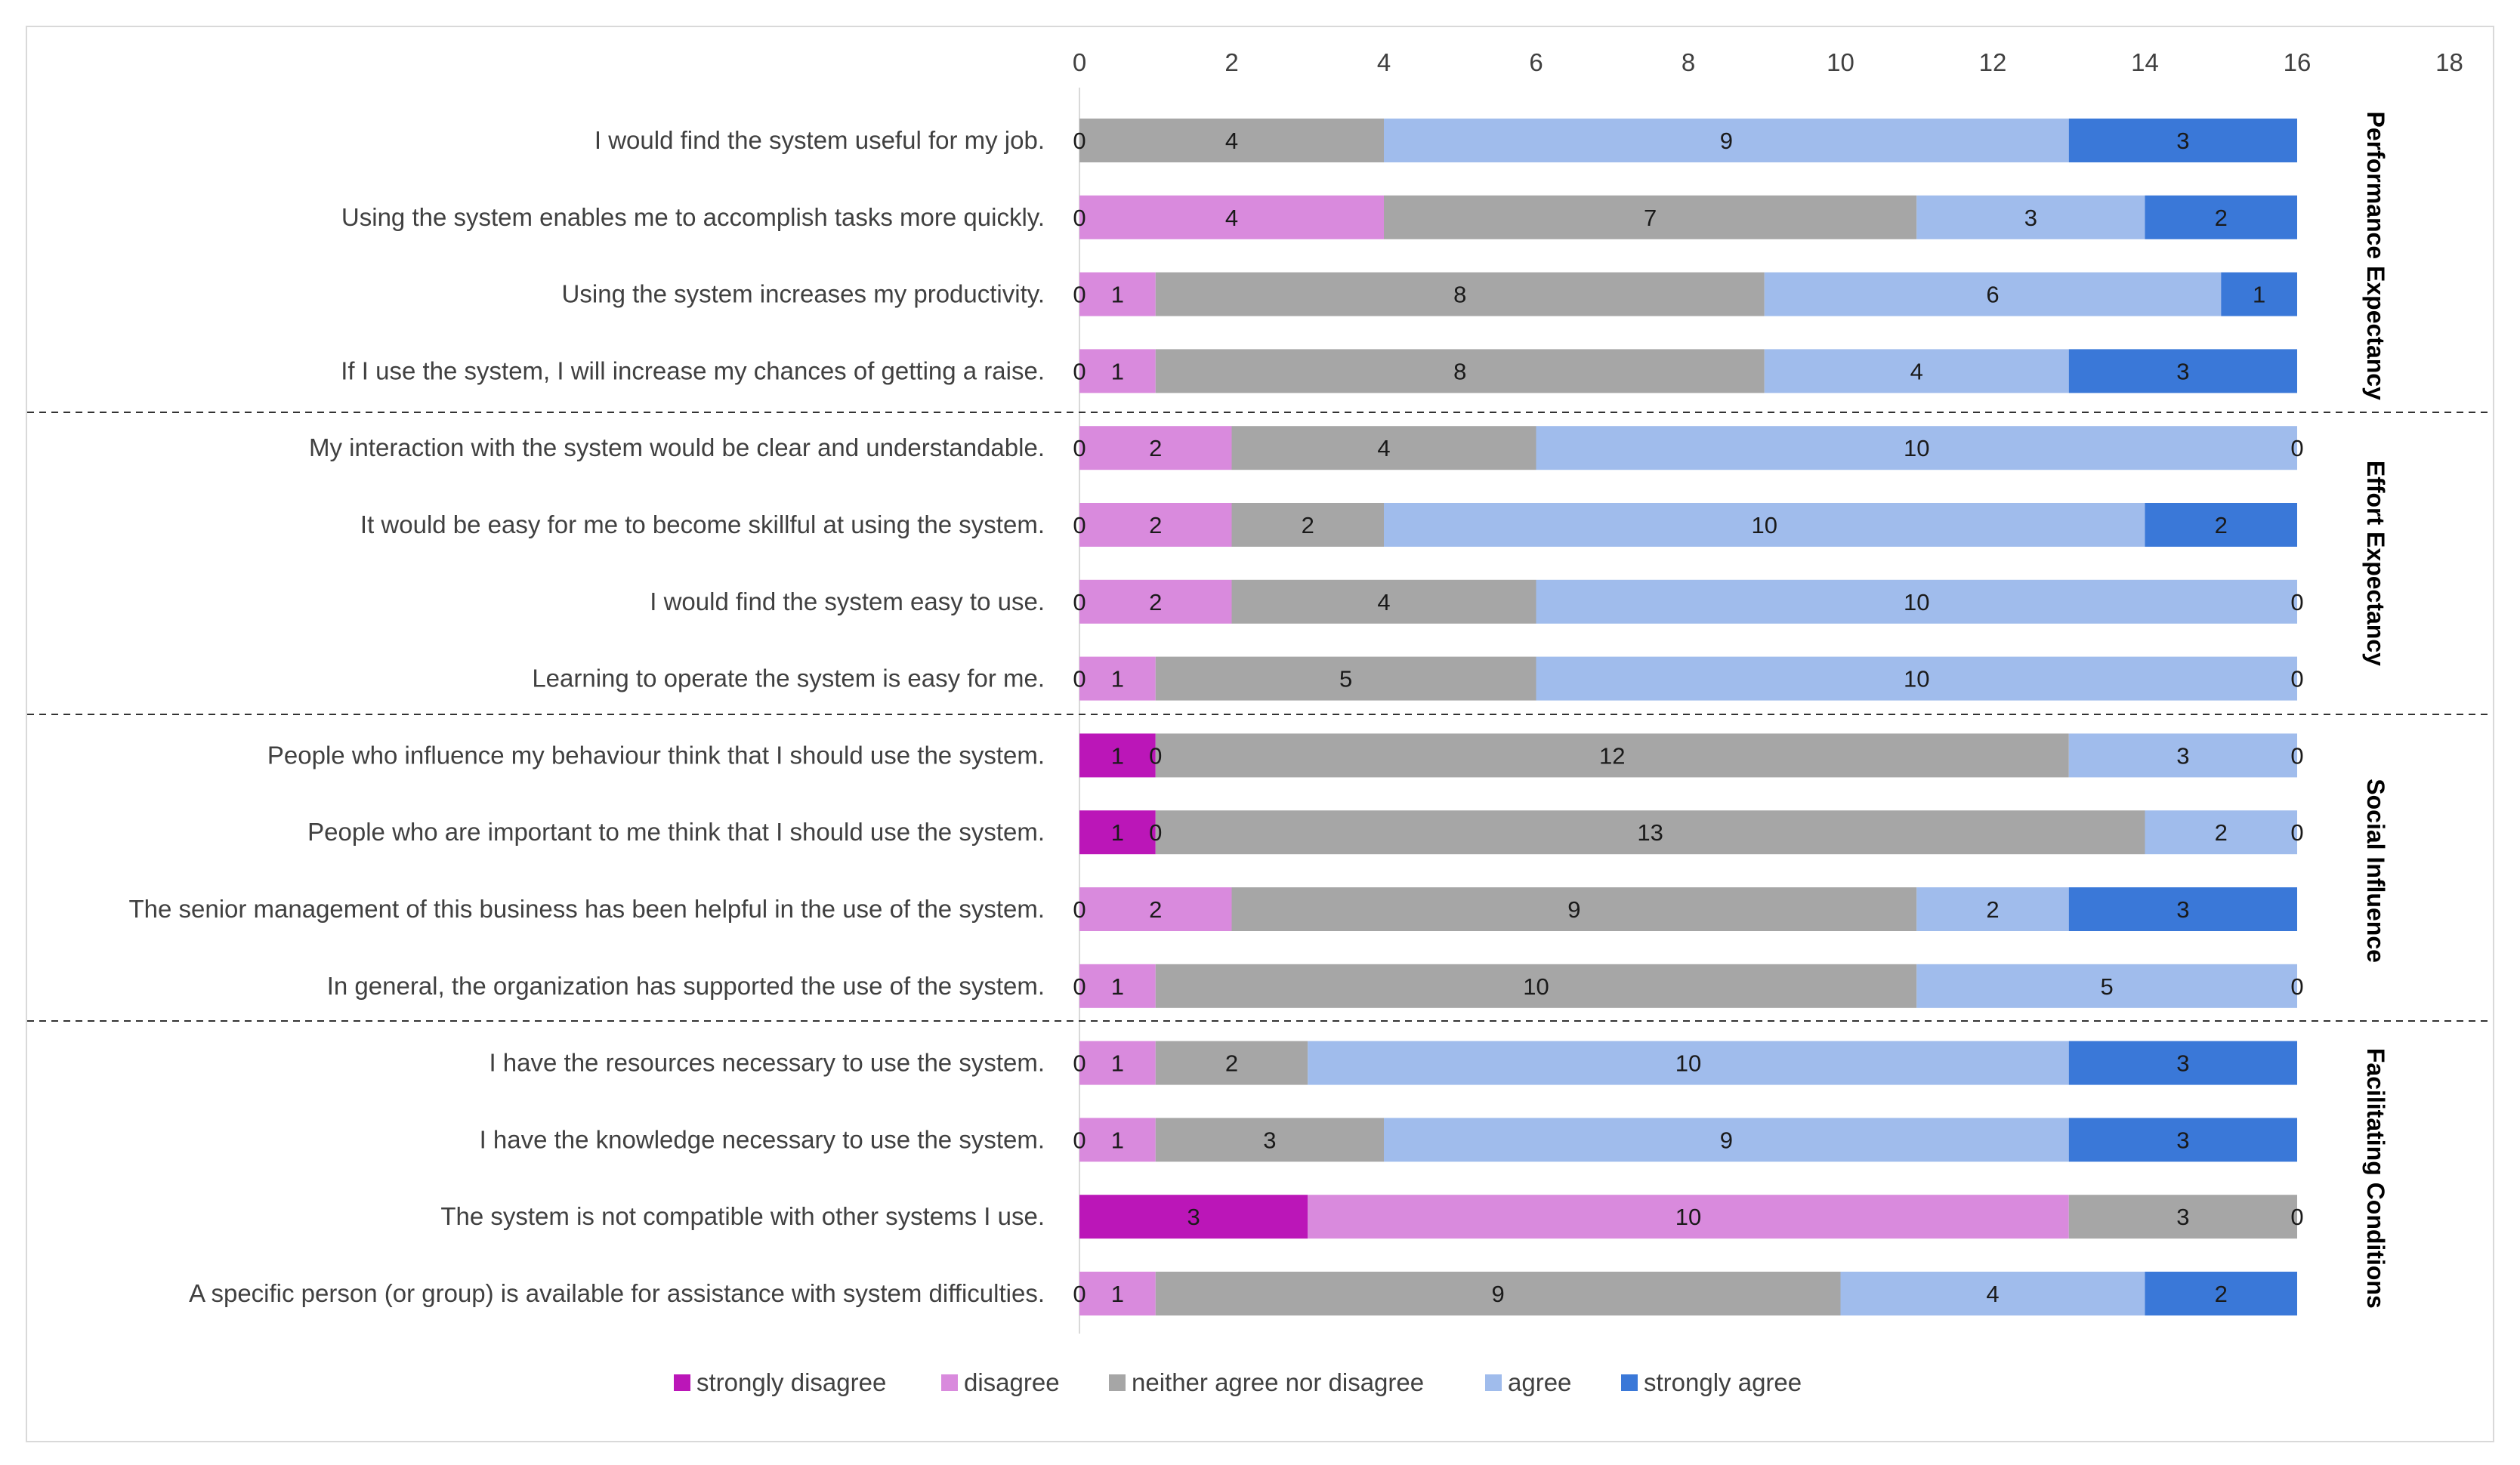 This screenshot has width=2520, height=1465. I want to click on group-label: Social Influence, so click(2375, 871).